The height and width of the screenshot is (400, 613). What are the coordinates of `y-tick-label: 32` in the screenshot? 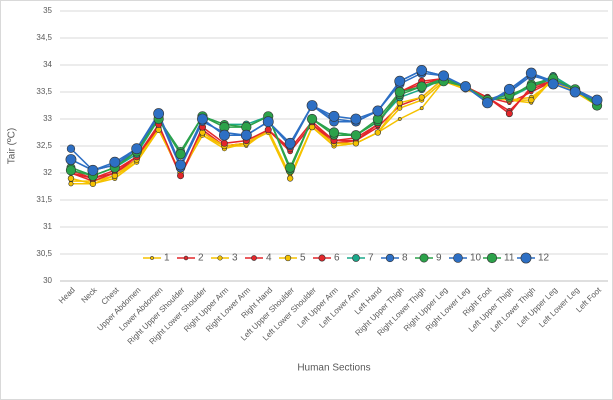 It's located at (47, 172).